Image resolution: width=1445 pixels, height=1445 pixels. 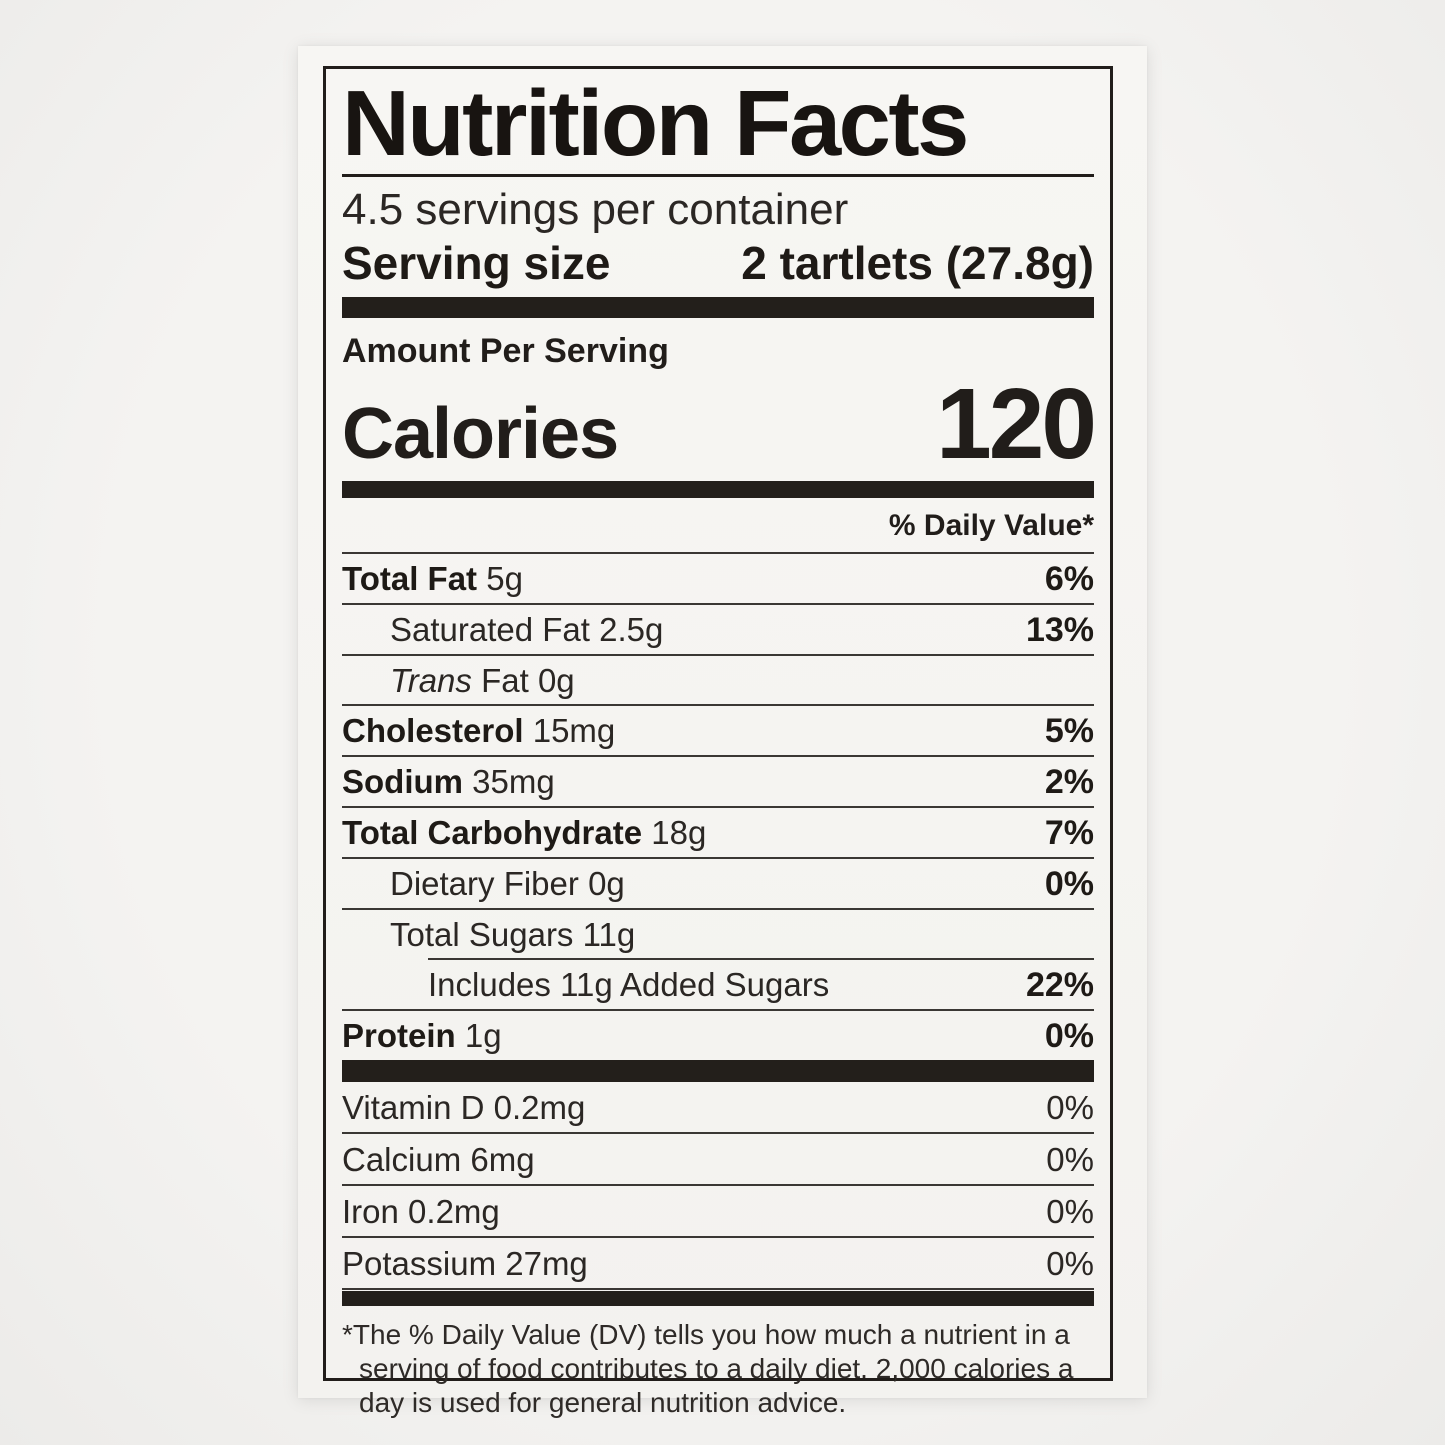 I want to click on row-vitamin-d: Vitamin D 0.2mg 0%, so click(x=718, y=1108).